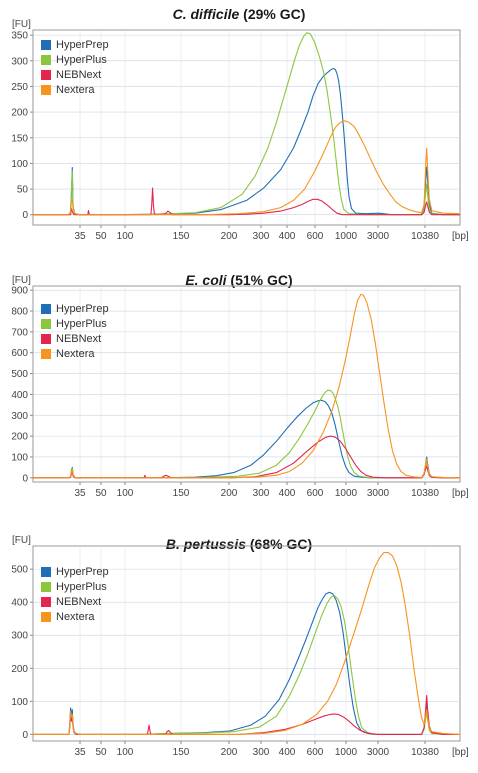  What do you see at coordinates (272, 14) in the screenshot?
I see `chart-title-gc: (29% GC)` at bounding box center [272, 14].